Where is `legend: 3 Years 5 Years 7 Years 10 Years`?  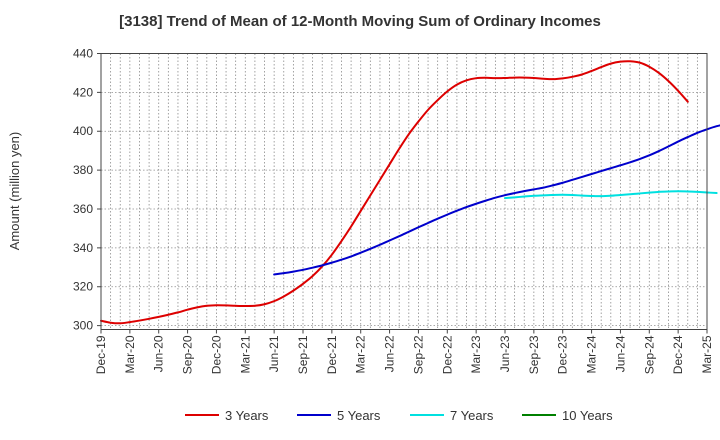
legend: 3 Years 5 Years 7 Years 10 Years is located at coordinates (399, 415).